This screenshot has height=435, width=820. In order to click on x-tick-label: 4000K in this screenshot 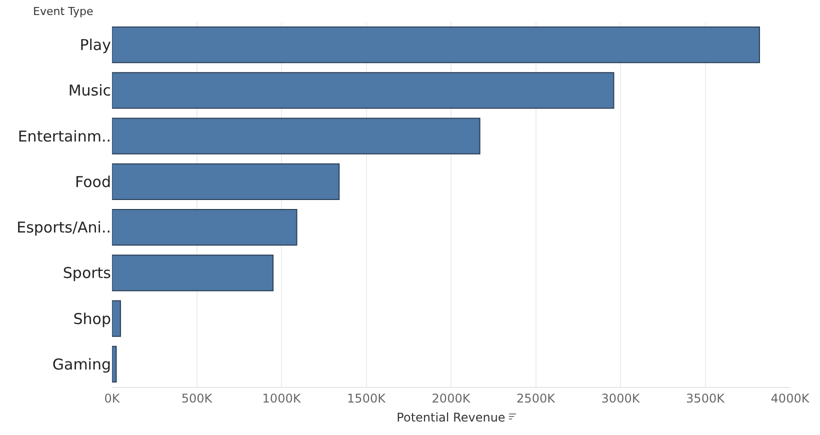, I will do `click(790, 398)`.